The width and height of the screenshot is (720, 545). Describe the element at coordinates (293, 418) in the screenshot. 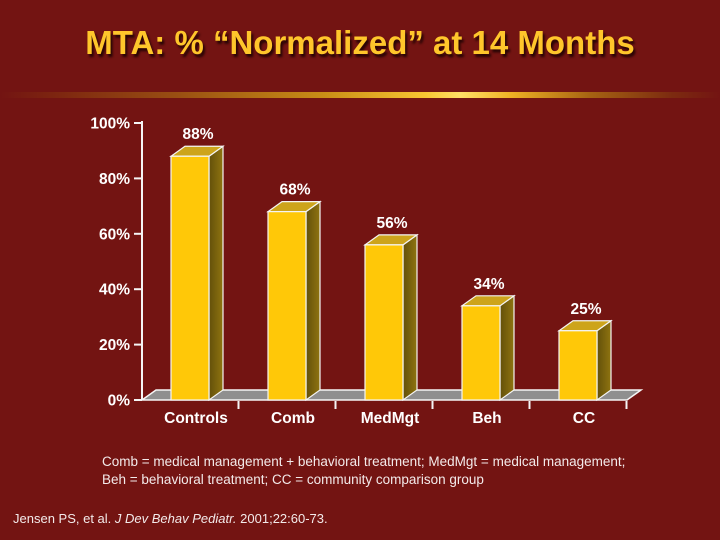

I see `x-axis-category-label: Comb` at that location.